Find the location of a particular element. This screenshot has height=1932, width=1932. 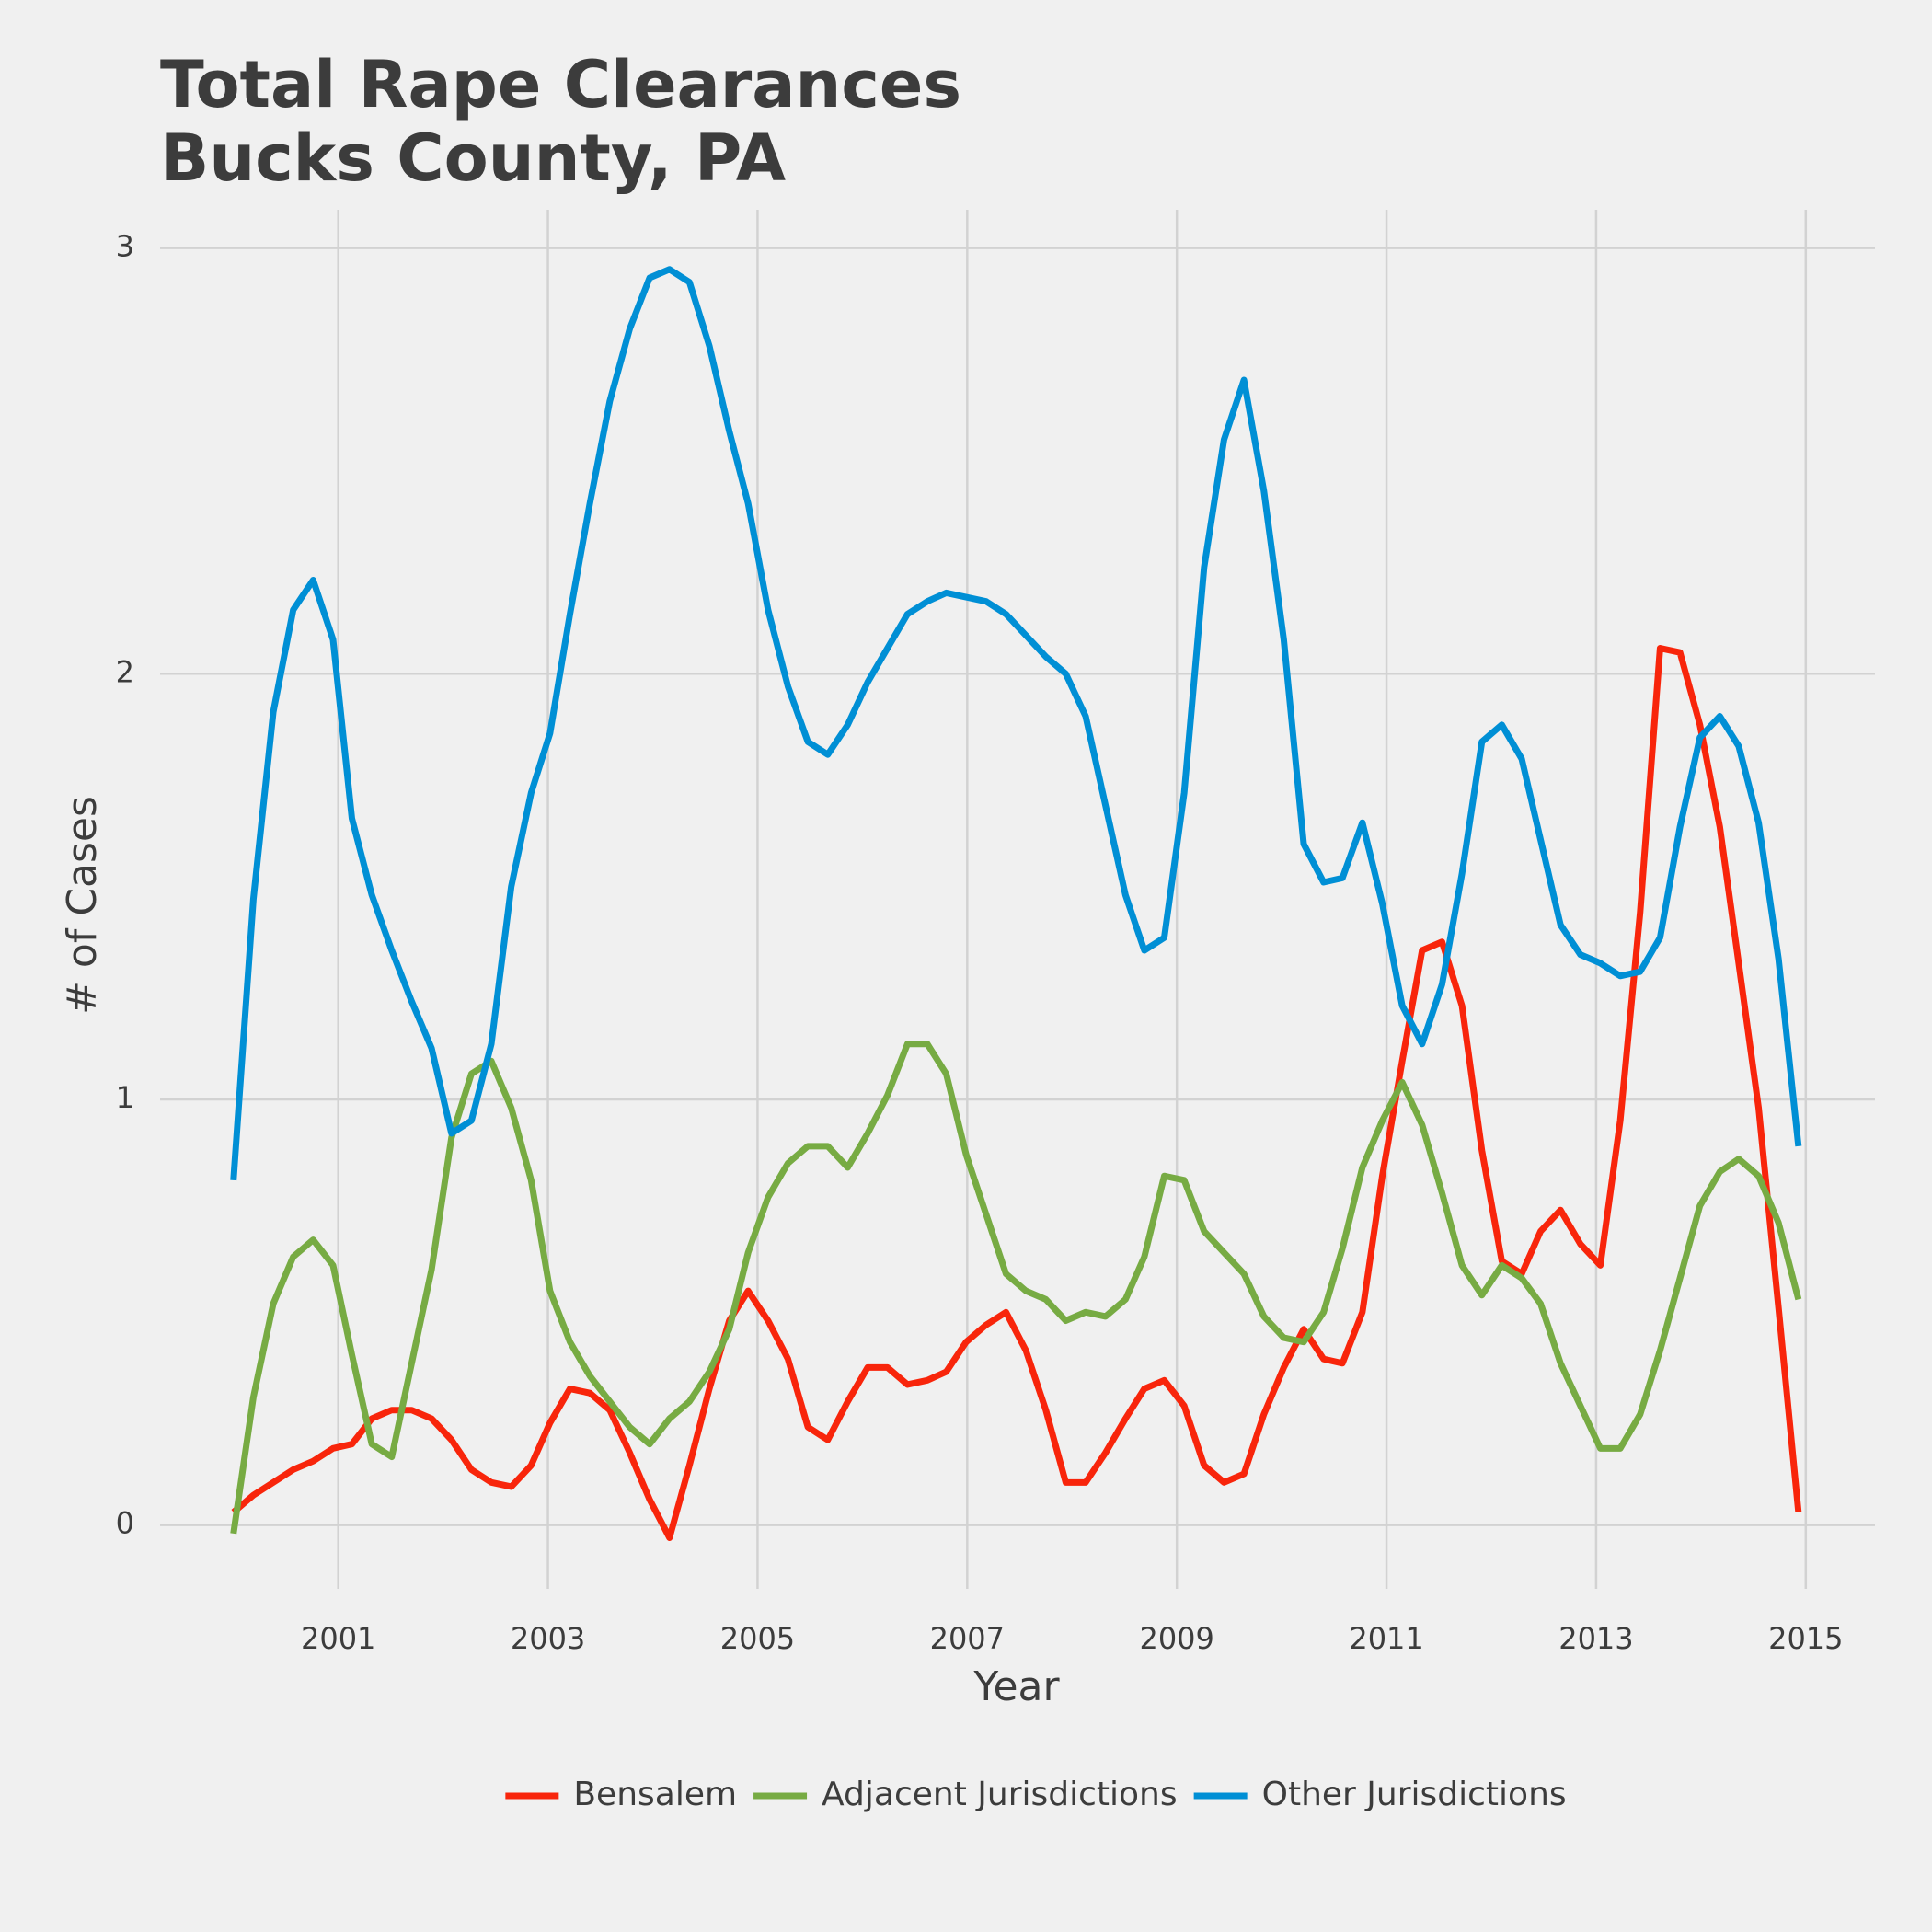

x-tick-label: 2015 is located at coordinates (1805, 1638).